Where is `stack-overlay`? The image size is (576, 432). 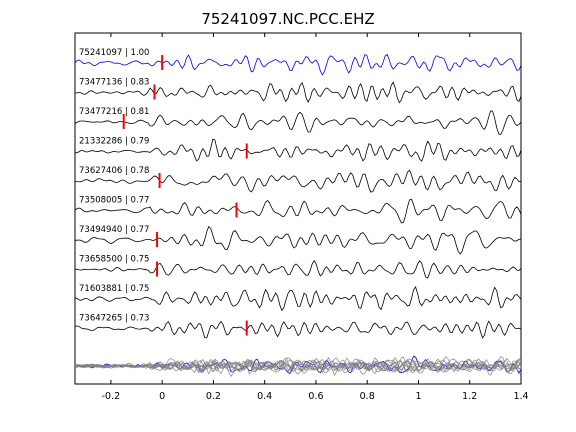
stack-overlay is located at coordinates (298, 366).